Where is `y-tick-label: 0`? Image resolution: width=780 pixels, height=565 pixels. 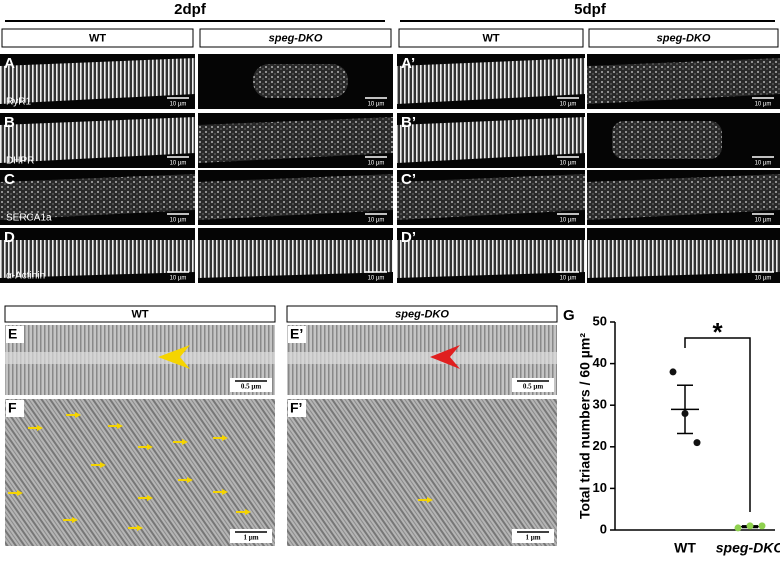
y-tick-label: 0 is located at coordinates (603, 528).